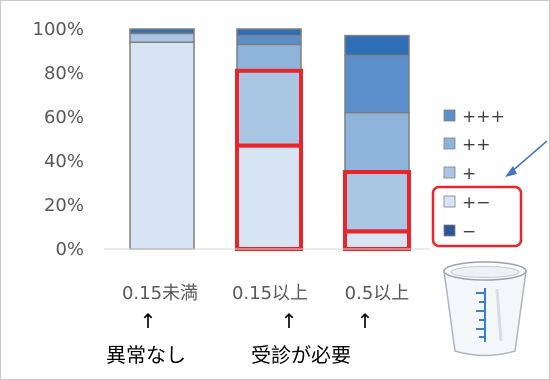 This screenshot has height=380, width=550. I want to click on bar-segment-0-15未満-plus, so click(162, 37).